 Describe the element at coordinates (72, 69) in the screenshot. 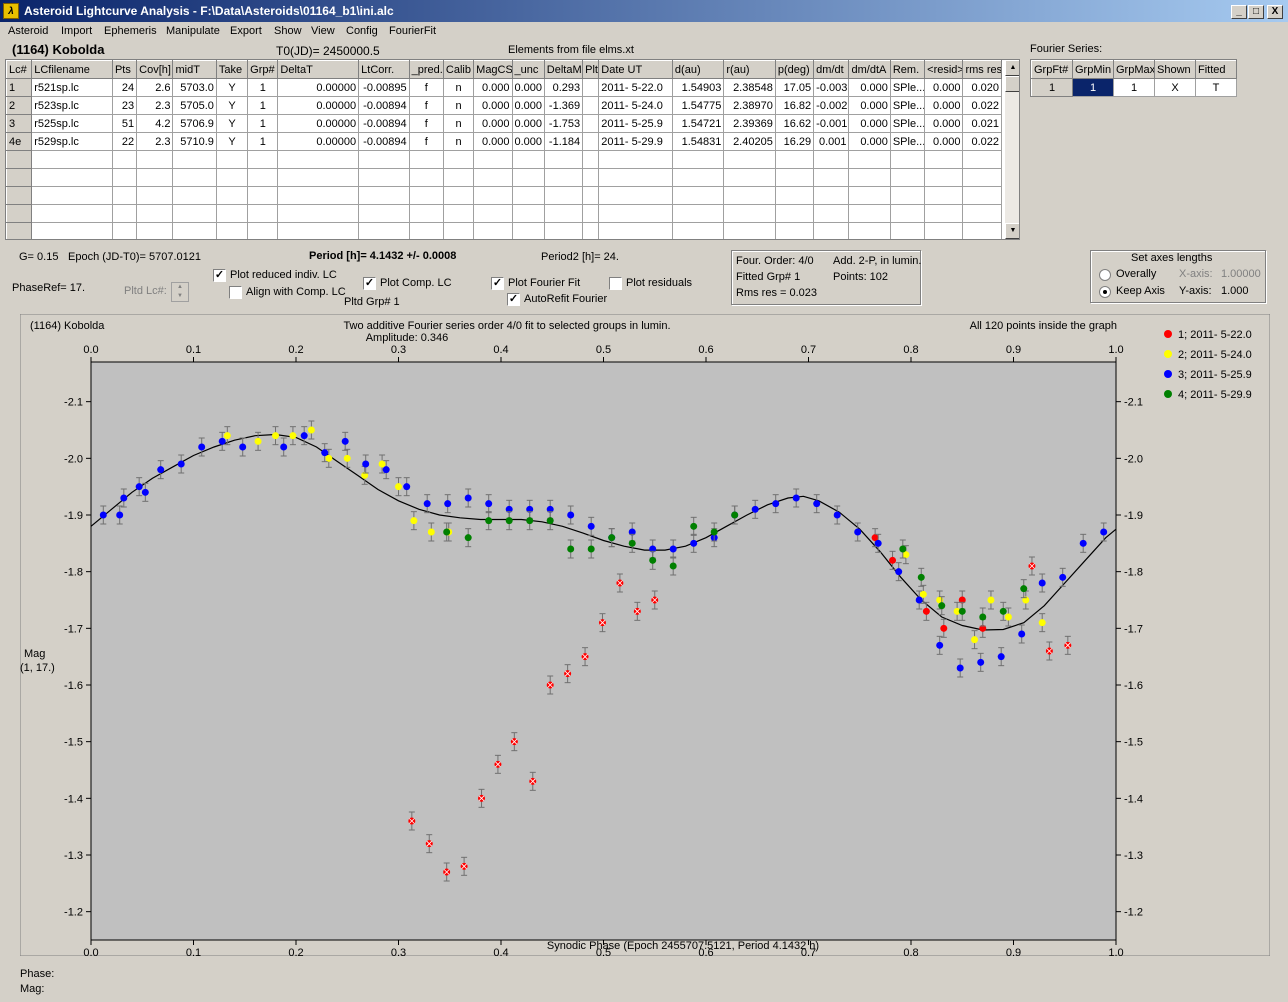

I see `lc-col-header: LCfilename` at that location.